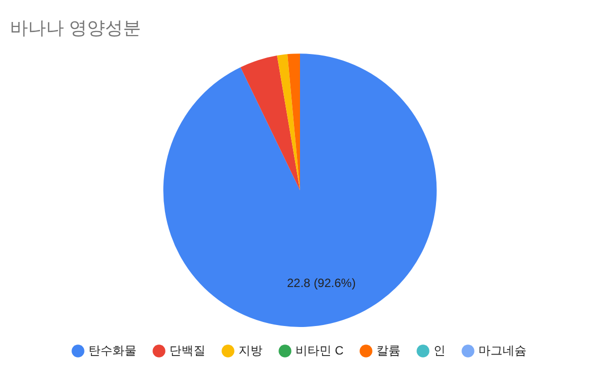 The image size is (600, 371). Describe the element at coordinates (76, 28) in the screenshot. I see `chart-title: 바나나 영양성분` at that location.